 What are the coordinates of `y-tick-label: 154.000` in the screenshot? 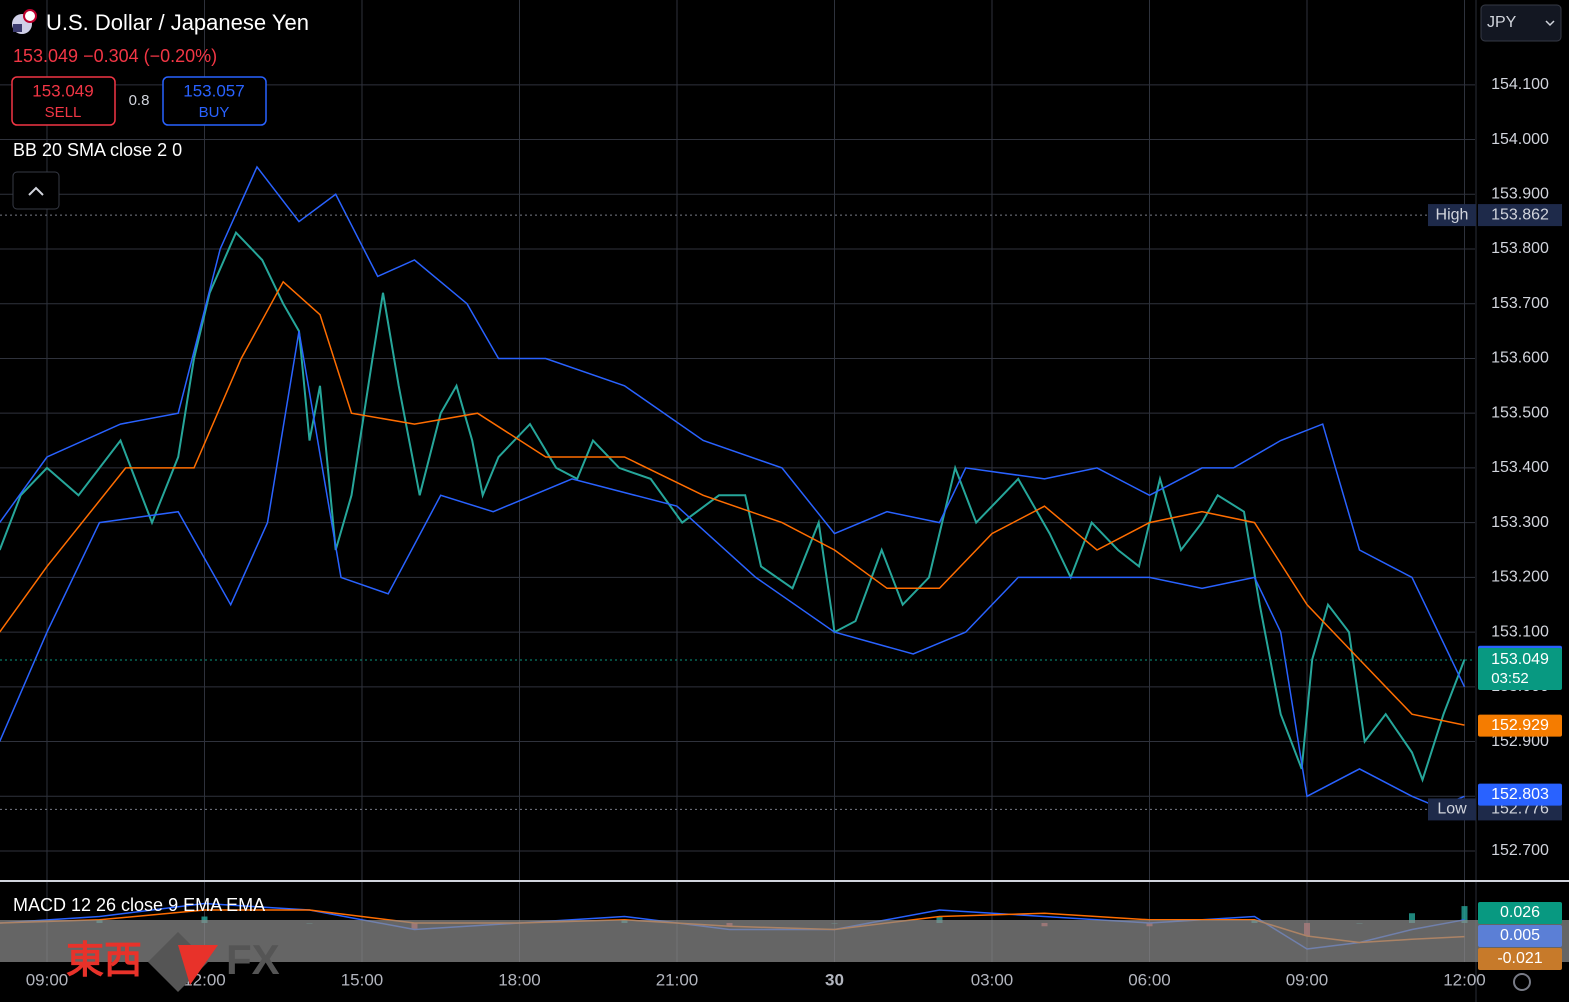 It's located at (1520, 139).